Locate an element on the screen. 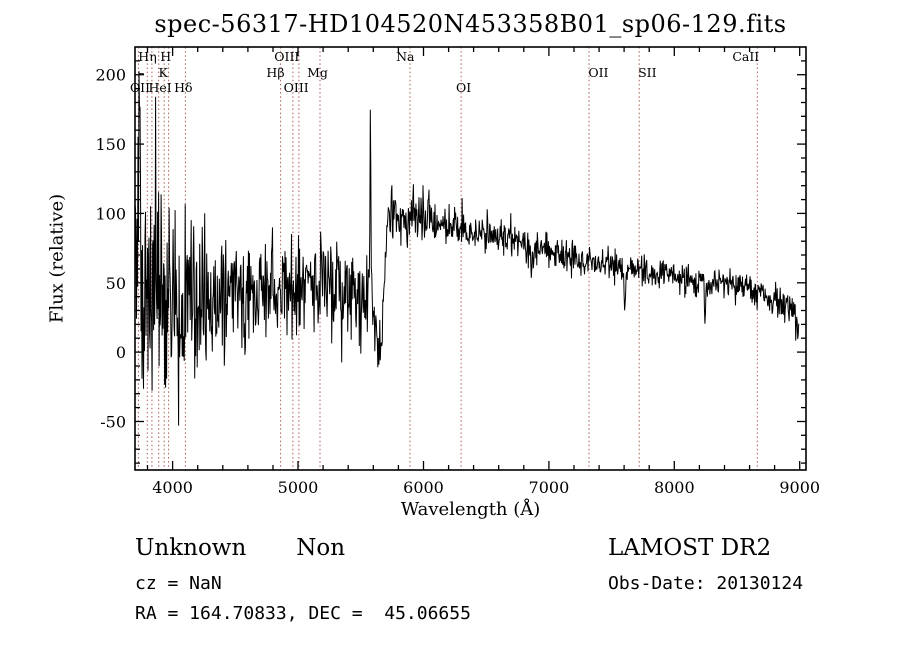  svg-text: Hβ is located at coordinates (275, 72).